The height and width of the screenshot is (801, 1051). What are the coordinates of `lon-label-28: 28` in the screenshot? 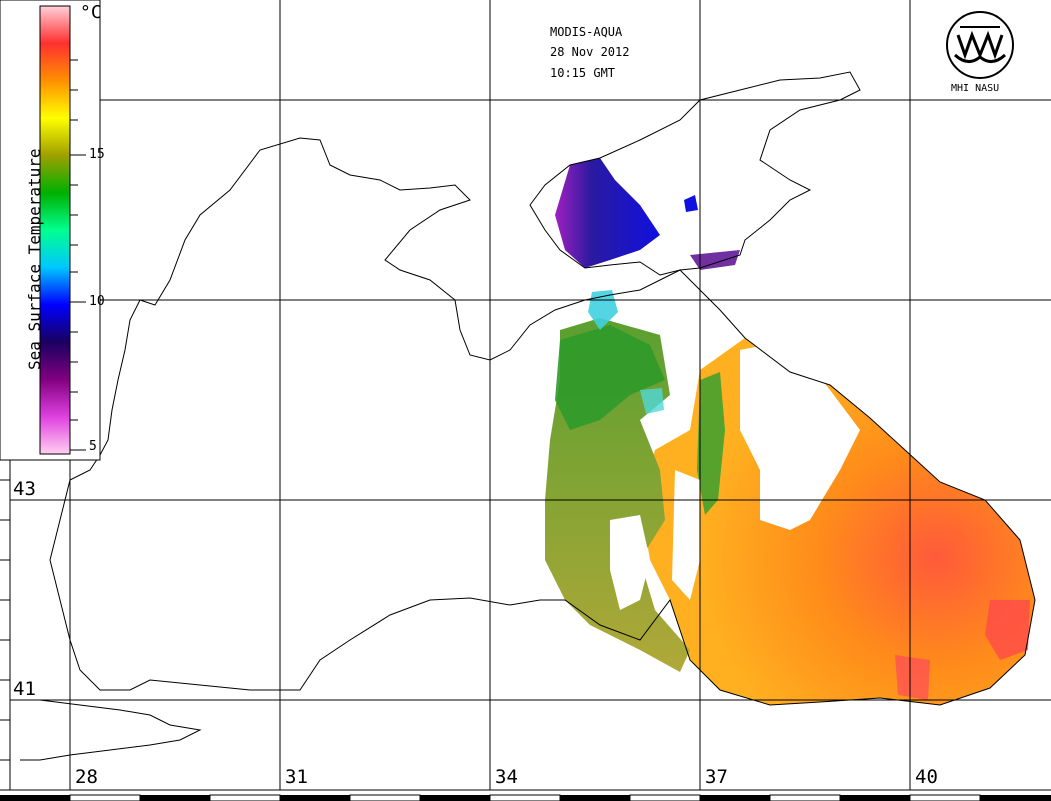 It's located at (86, 777).